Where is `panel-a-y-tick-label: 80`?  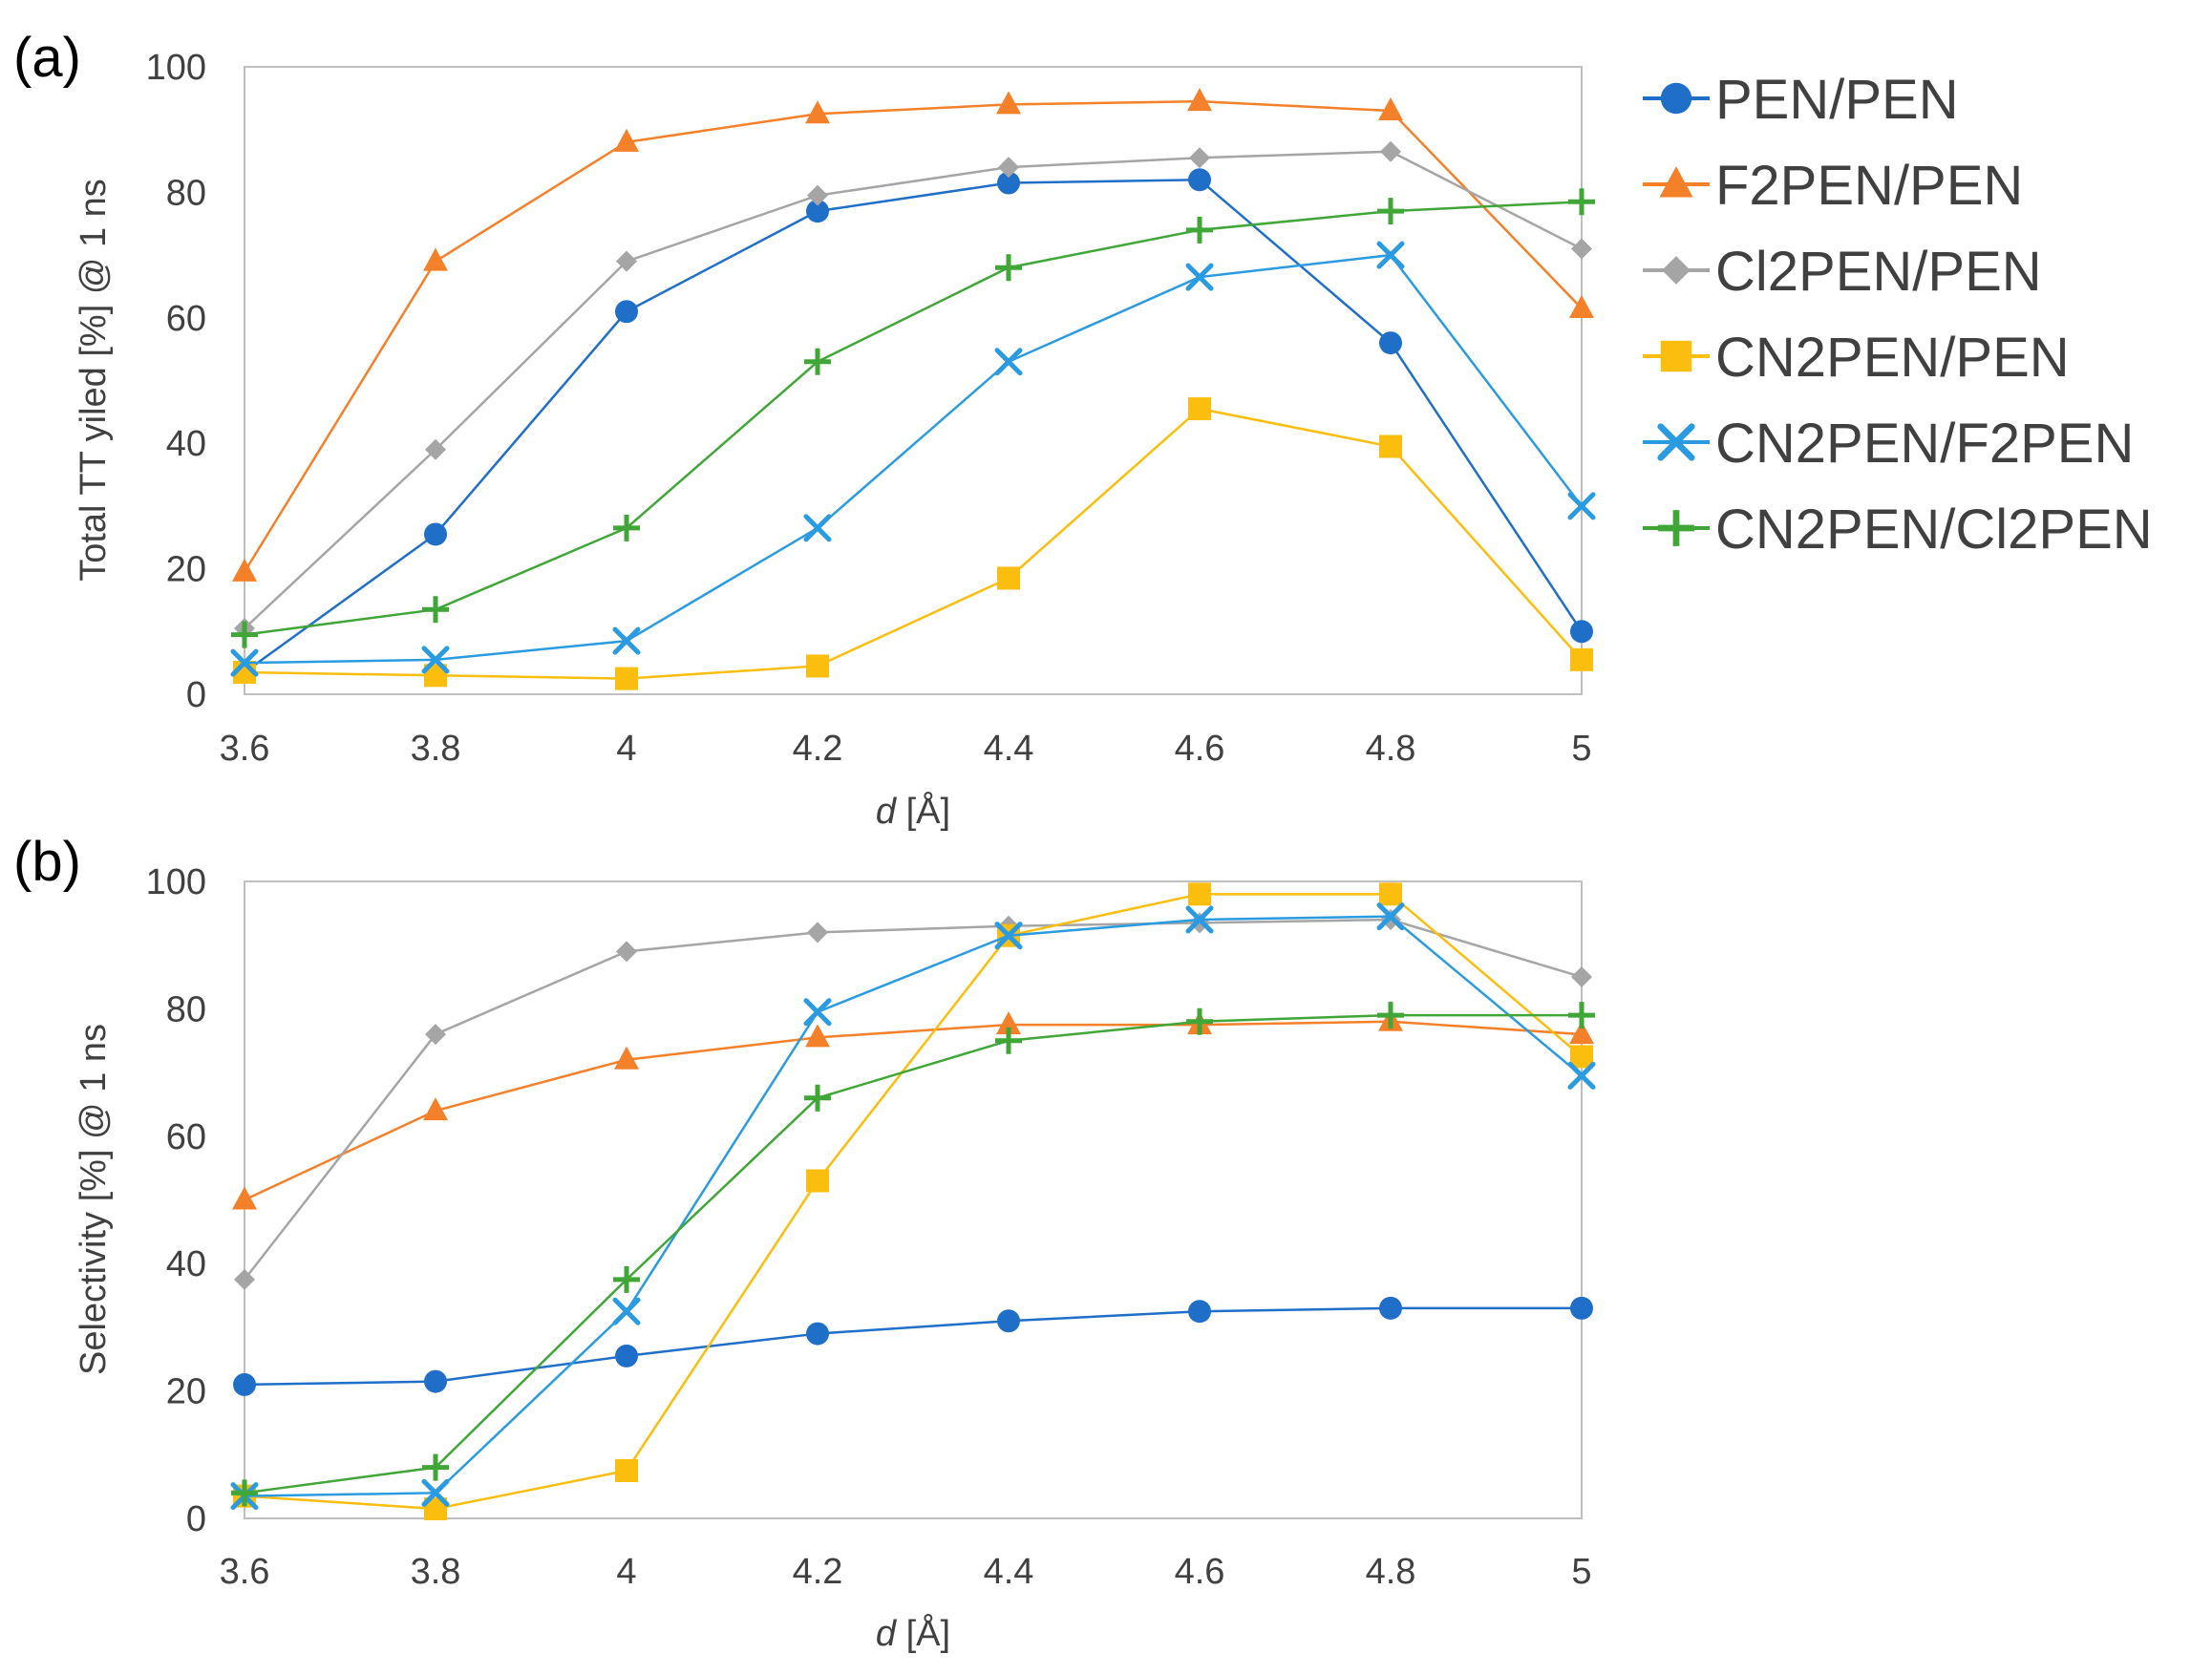 panel-a-y-tick-label: 80 is located at coordinates (186, 193).